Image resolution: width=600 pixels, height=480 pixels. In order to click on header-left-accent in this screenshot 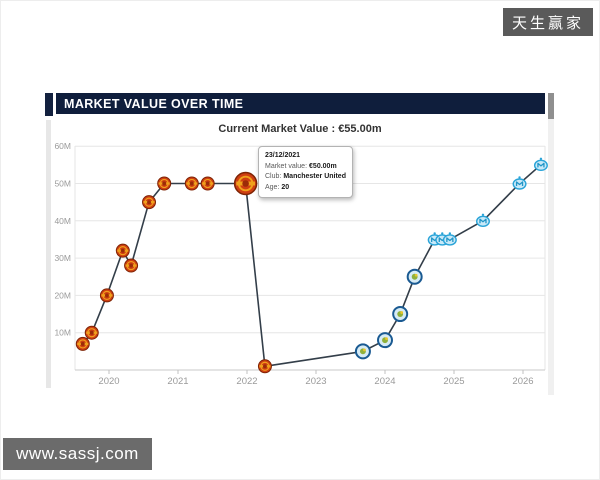, I will do `click(49, 104)`.